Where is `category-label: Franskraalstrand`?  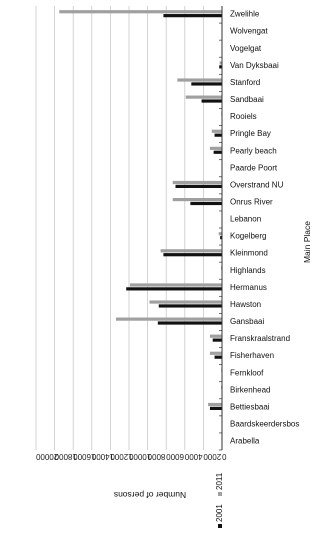 category-label: Franskraalstrand is located at coordinates (260, 338).